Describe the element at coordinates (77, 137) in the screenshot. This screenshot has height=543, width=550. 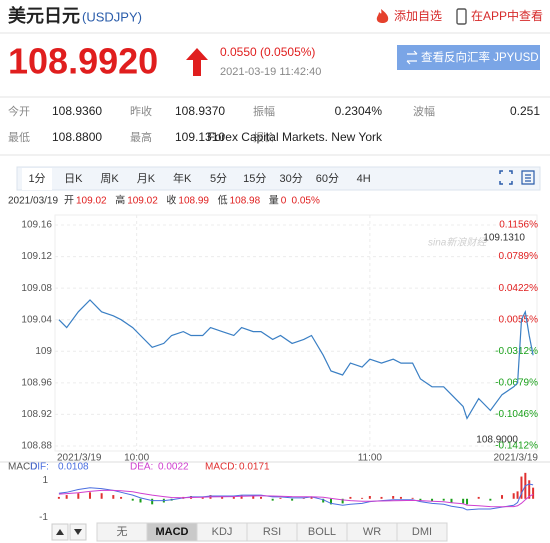
I see `stat-value: 108.8800` at that location.